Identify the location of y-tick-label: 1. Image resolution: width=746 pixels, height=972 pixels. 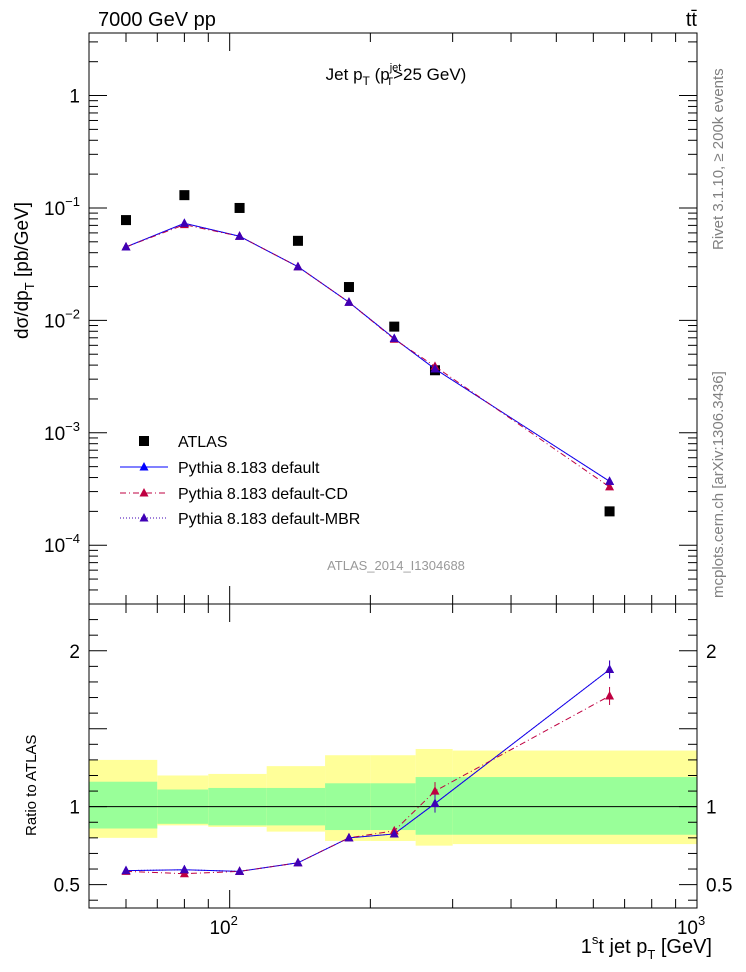
(74, 97).